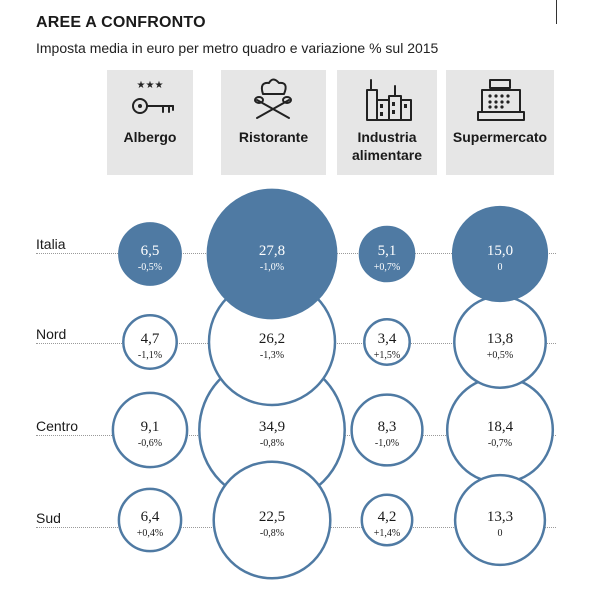 Image resolution: width=610 pixels, height=602 pixels. What do you see at coordinates (500, 122) in the screenshot?
I see `column-header-supermercato: Supermercato` at bounding box center [500, 122].